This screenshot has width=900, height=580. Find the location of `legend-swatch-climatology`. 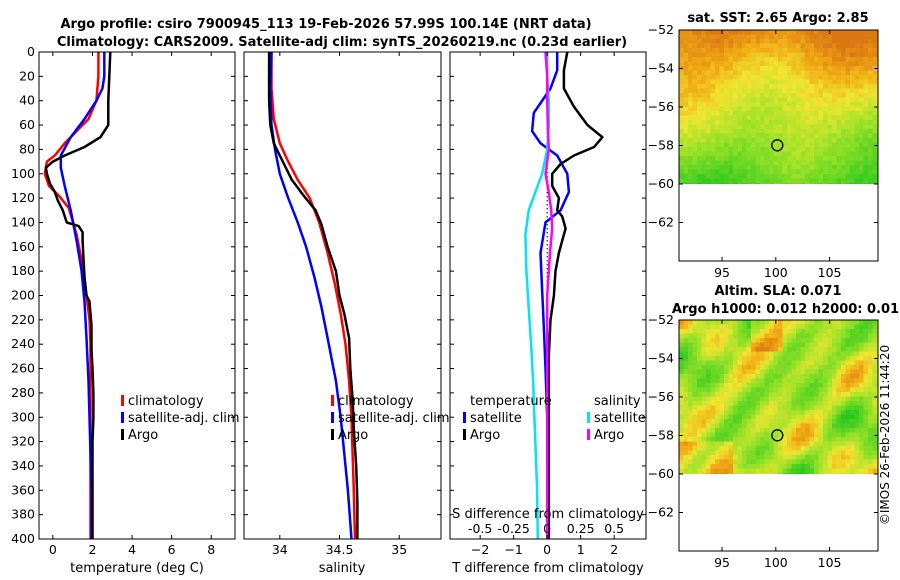

legend-swatch-climatology is located at coordinates (332, 400).